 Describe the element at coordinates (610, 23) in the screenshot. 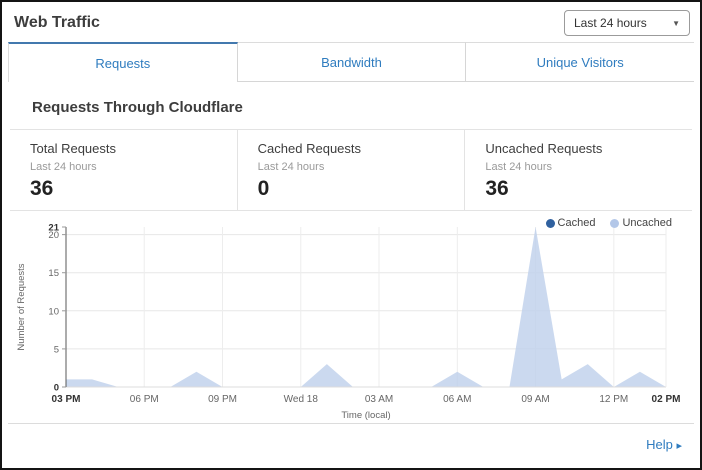

I see `time-range-value: Last 24 hours` at that location.